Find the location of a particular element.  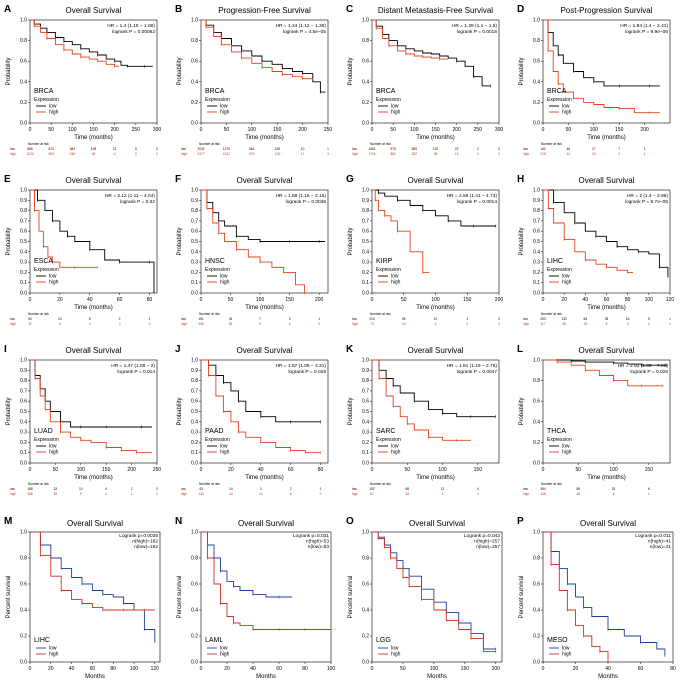

panel-letter: I is located at coordinates (5, 349).